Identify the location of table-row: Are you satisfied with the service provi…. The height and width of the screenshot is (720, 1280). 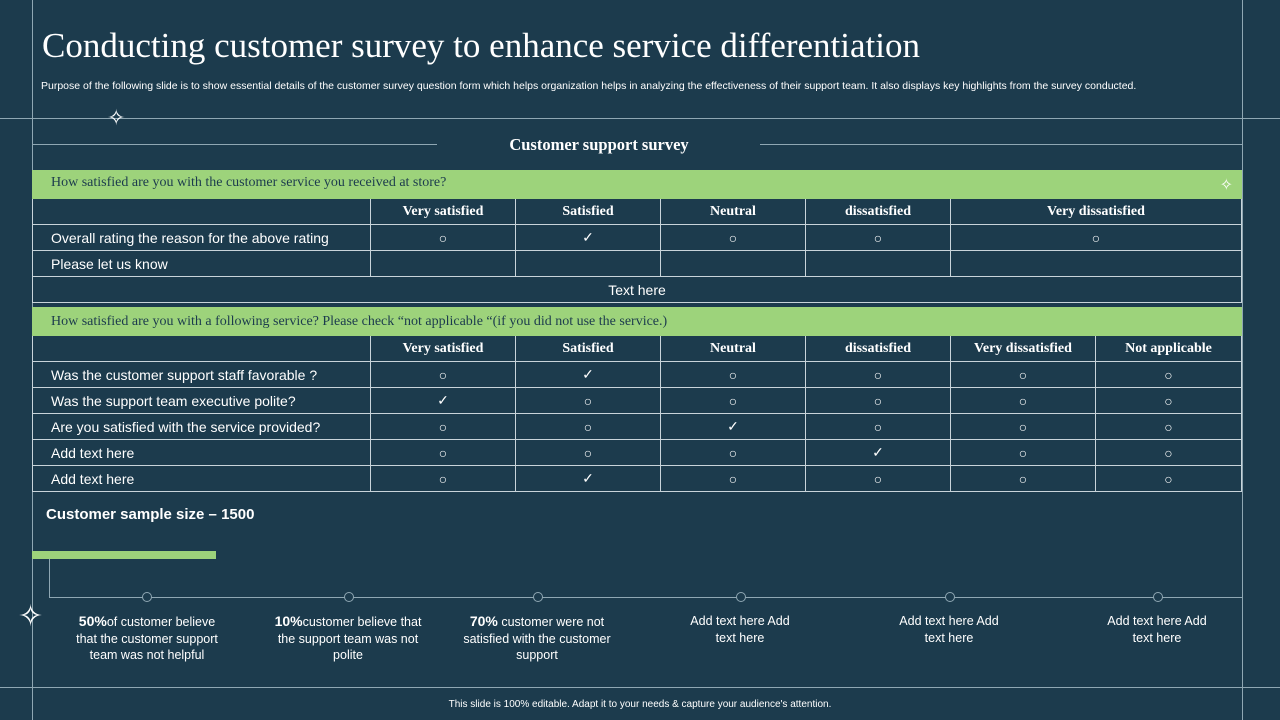
(637, 426).